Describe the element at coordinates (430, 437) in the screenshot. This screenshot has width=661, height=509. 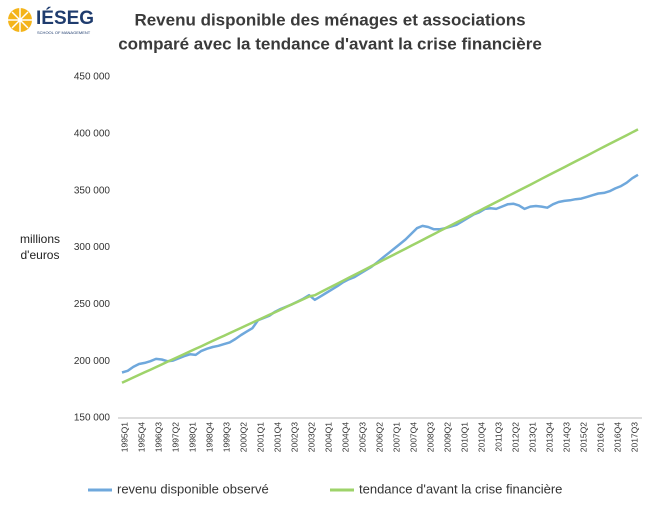
I see `x-tick-label: 2008Q3` at that location.